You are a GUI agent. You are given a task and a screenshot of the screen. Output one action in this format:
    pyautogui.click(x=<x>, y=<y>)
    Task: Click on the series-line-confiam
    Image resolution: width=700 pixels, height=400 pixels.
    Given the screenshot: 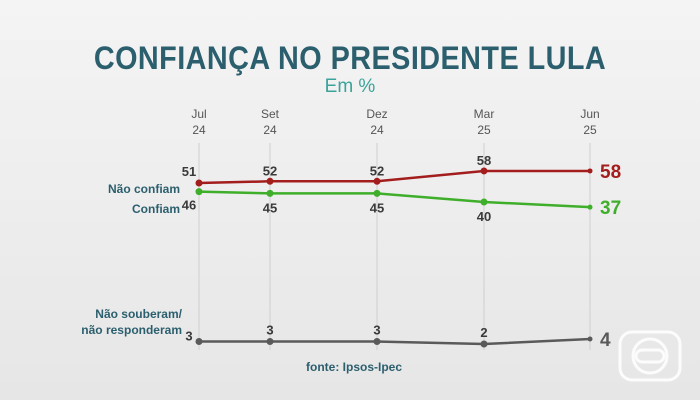 What is the action you would take?
    pyautogui.click(x=394, y=199)
    